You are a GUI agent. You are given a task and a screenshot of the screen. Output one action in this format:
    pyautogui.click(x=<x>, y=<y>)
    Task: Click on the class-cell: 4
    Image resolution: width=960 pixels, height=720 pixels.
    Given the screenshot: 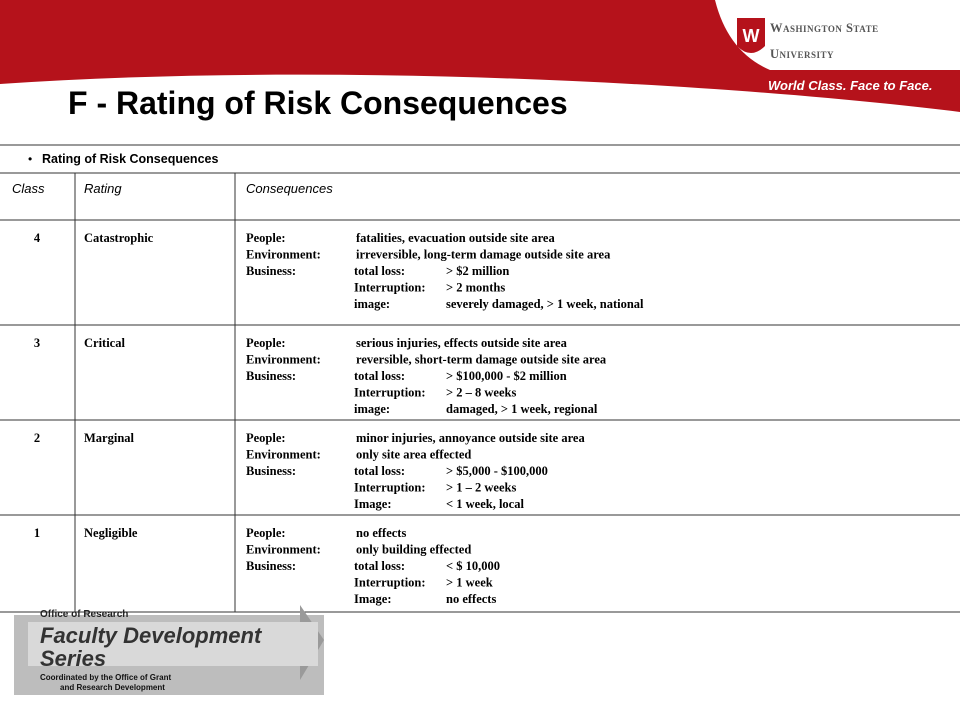 What is the action you would take?
    pyautogui.click(x=37, y=238)
    